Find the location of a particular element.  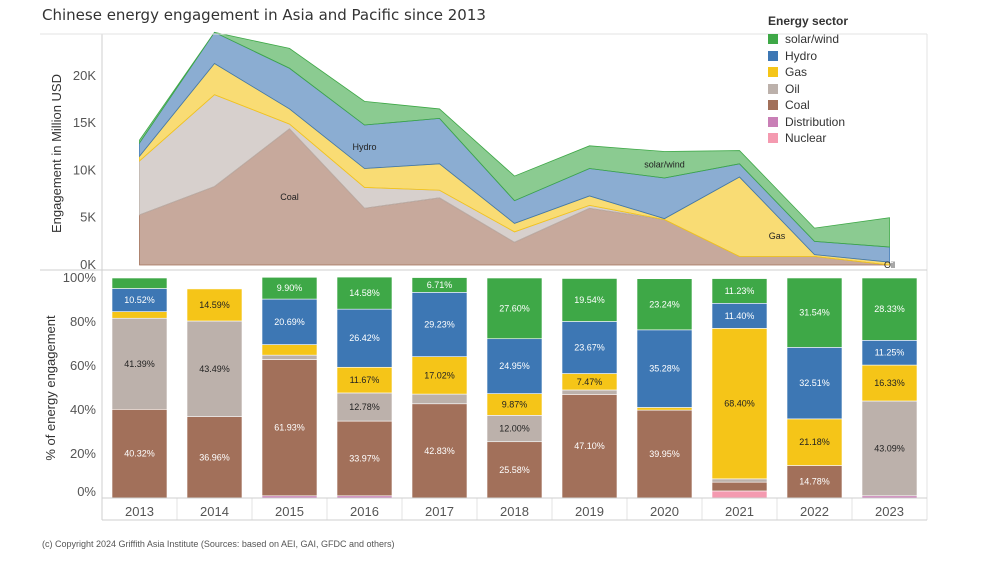

bar-segment-2023-hydro is located at coordinates (889, 353).